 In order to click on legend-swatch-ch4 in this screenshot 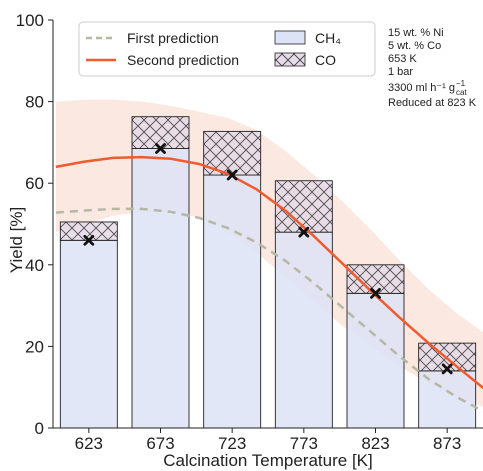, I will do `click(290, 37)`.